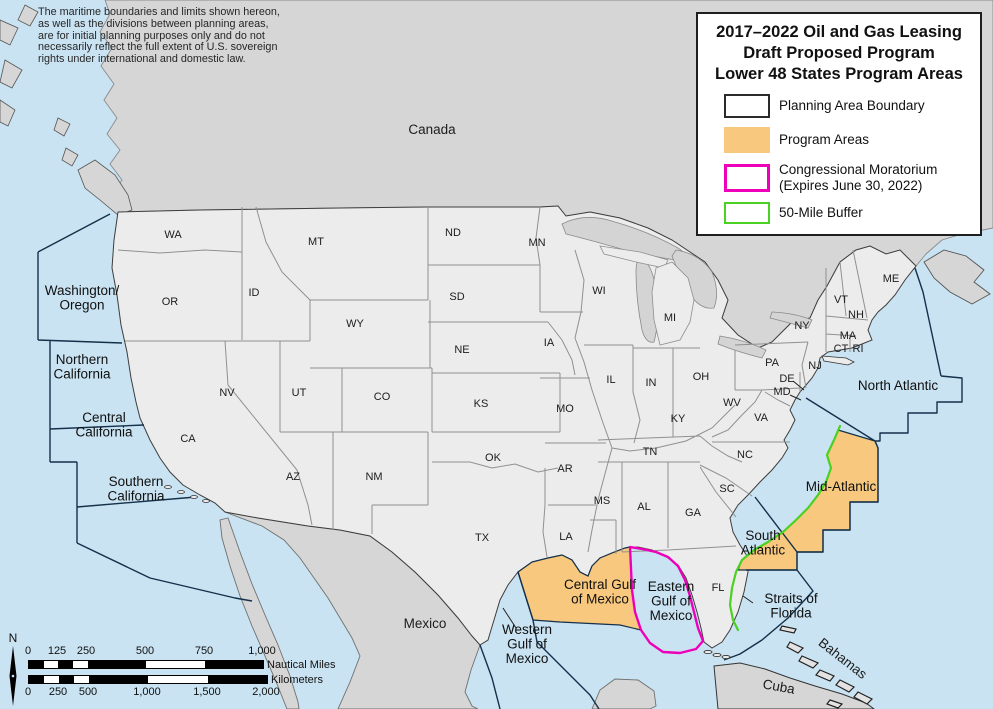 This screenshot has width=993, height=709. What do you see at coordinates (316, 242) in the screenshot?
I see `state-label-mt: MT` at bounding box center [316, 242].